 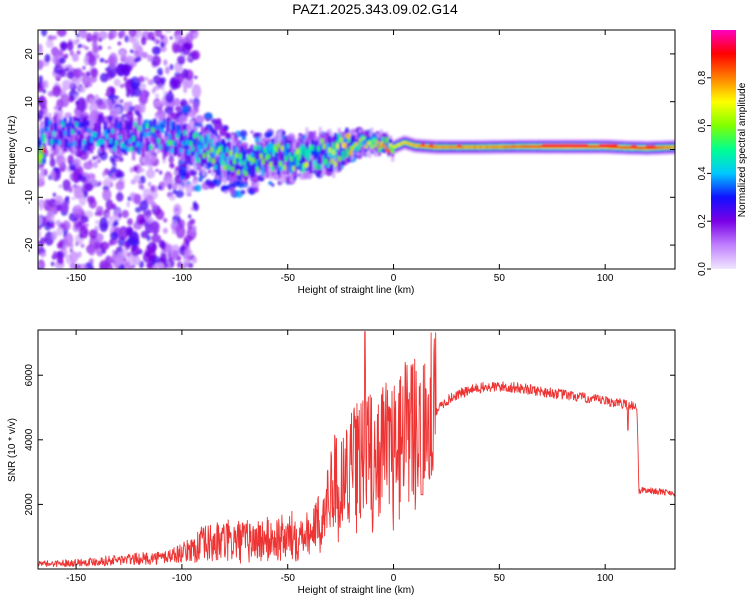 What do you see at coordinates (29, 197) in the screenshot?
I see `y-tick-label: -10` at bounding box center [29, 197].